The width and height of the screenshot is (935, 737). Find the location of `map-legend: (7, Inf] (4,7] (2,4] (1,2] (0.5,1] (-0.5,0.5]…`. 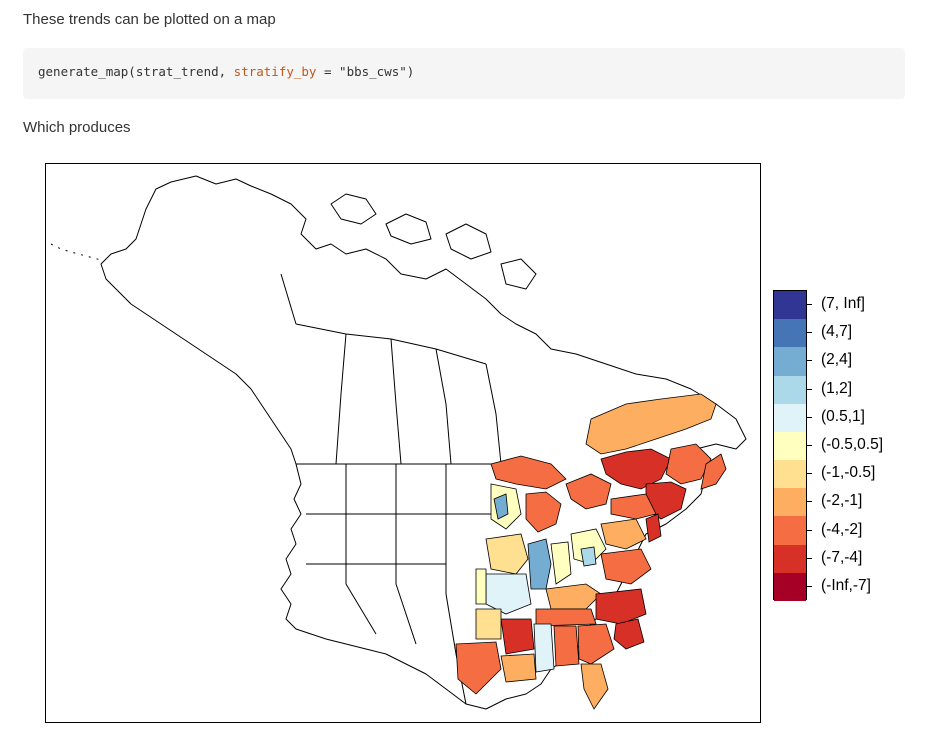

map-legend: (7, Inf] (4,7] (2,4] (1,2] (0.5,1] (-0.5,0.5]… is located at coordinates (853, 445).